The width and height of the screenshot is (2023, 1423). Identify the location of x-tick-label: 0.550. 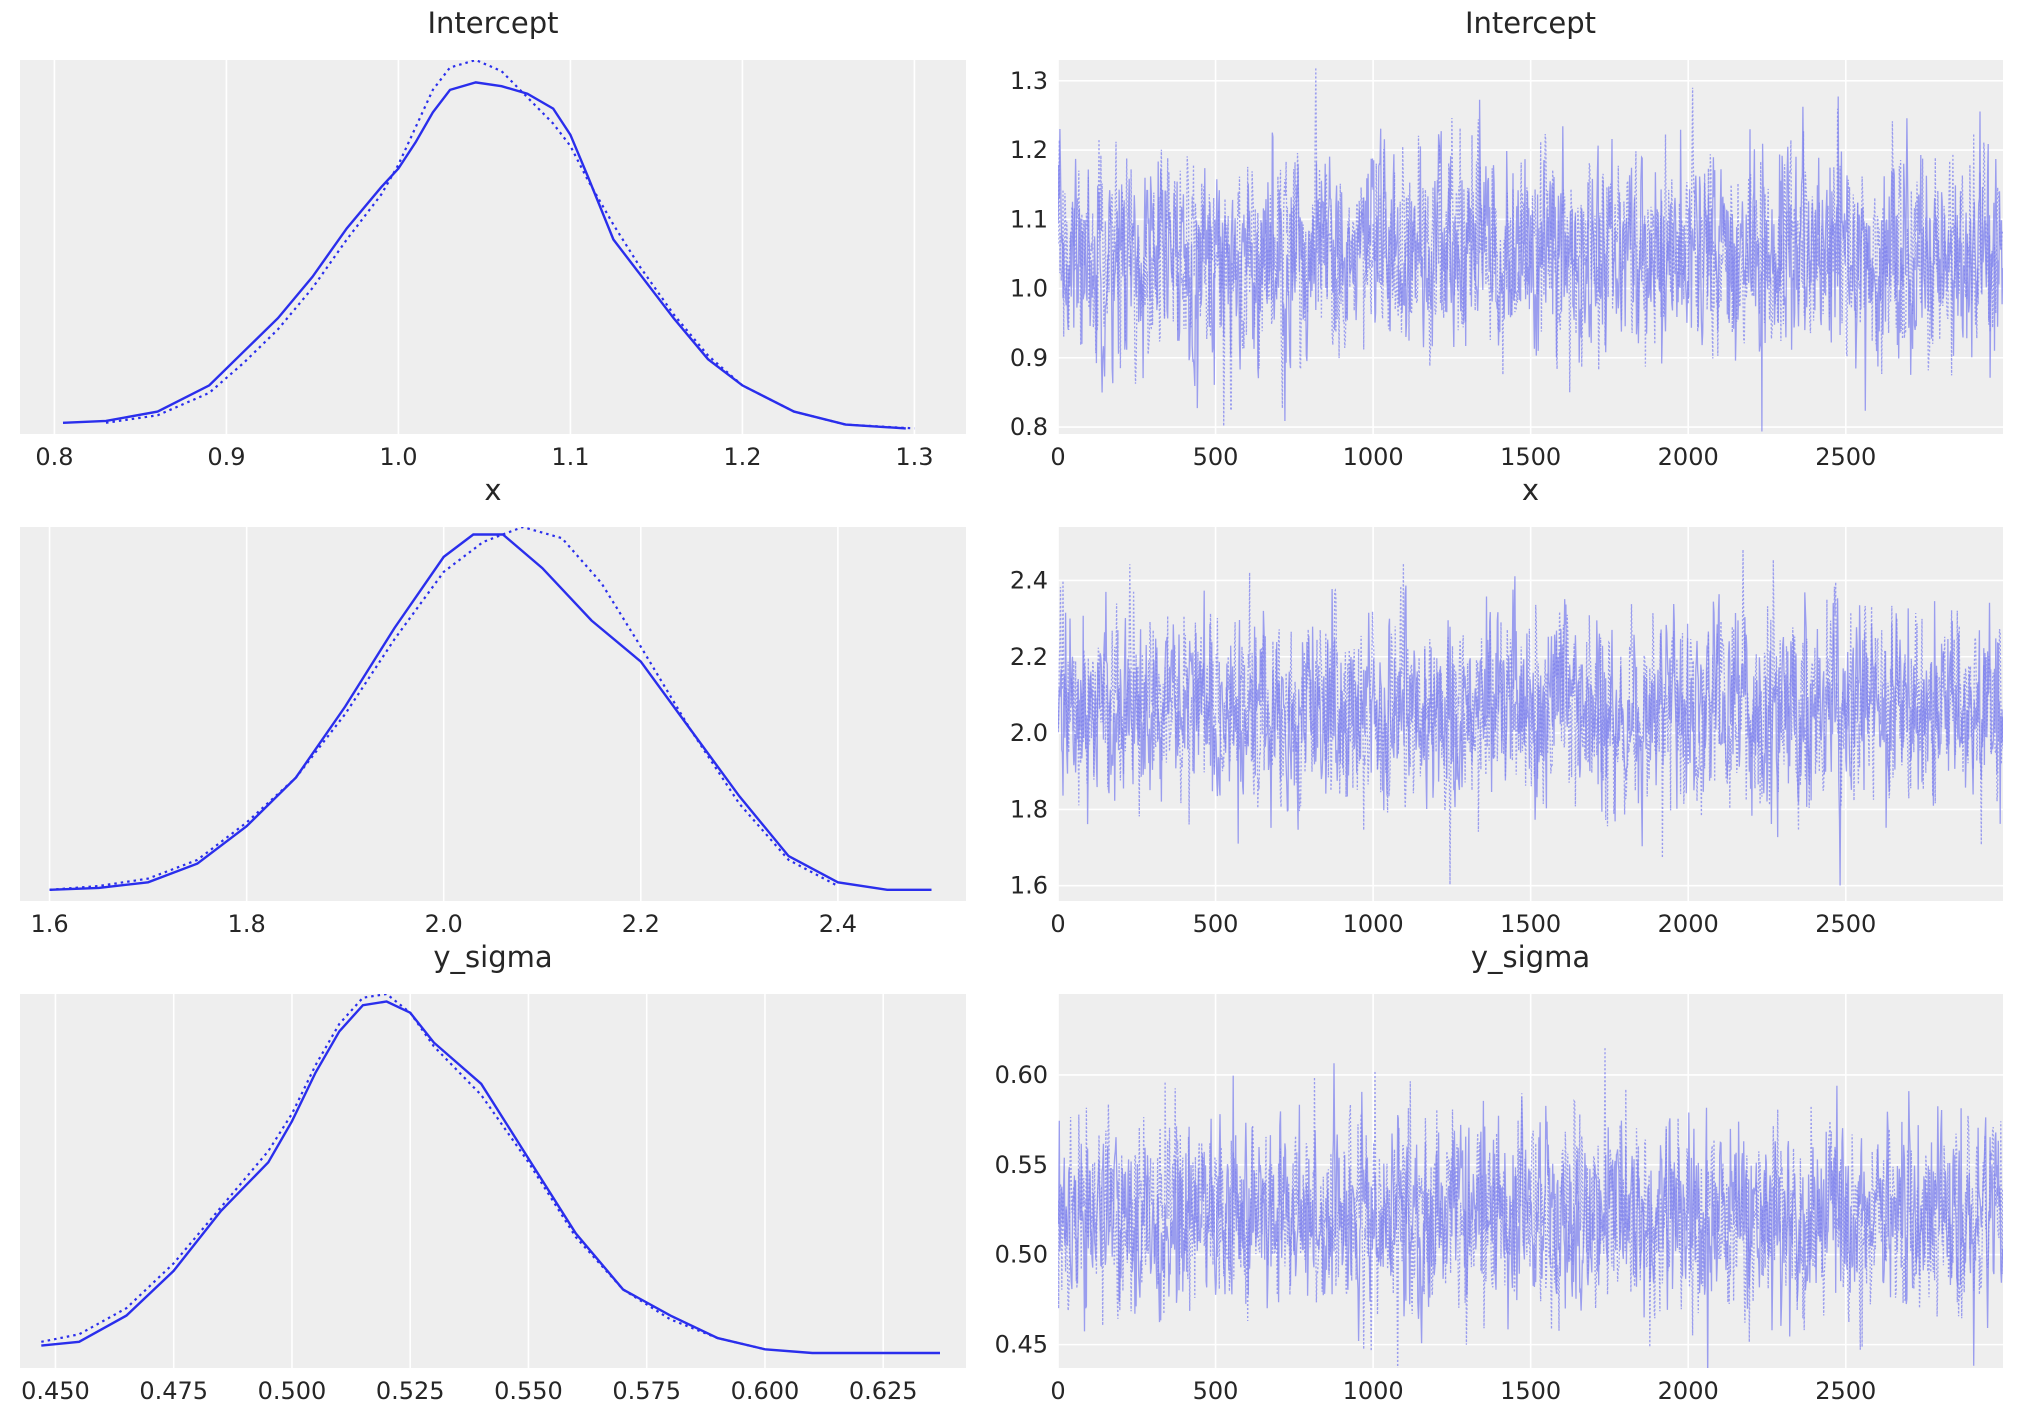
(528, 1391).